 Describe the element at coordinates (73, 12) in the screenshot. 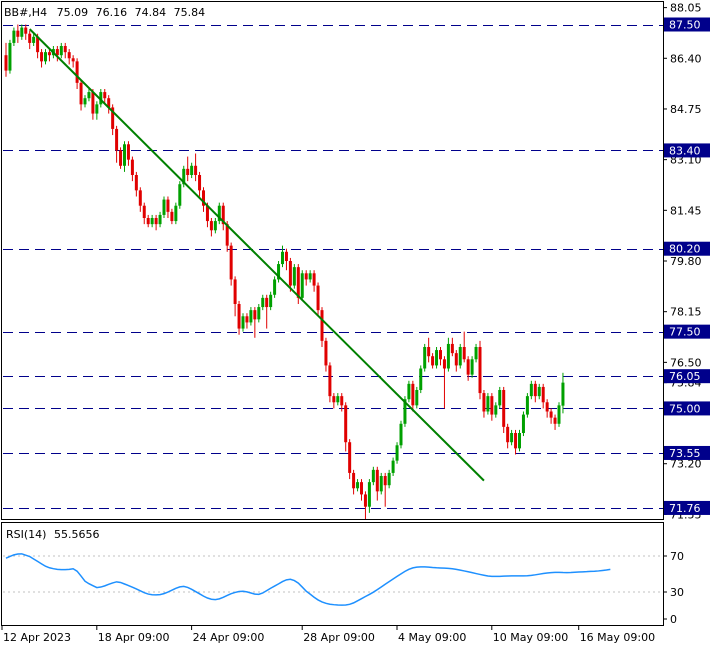

I see `open-value: 75.09` at that location.